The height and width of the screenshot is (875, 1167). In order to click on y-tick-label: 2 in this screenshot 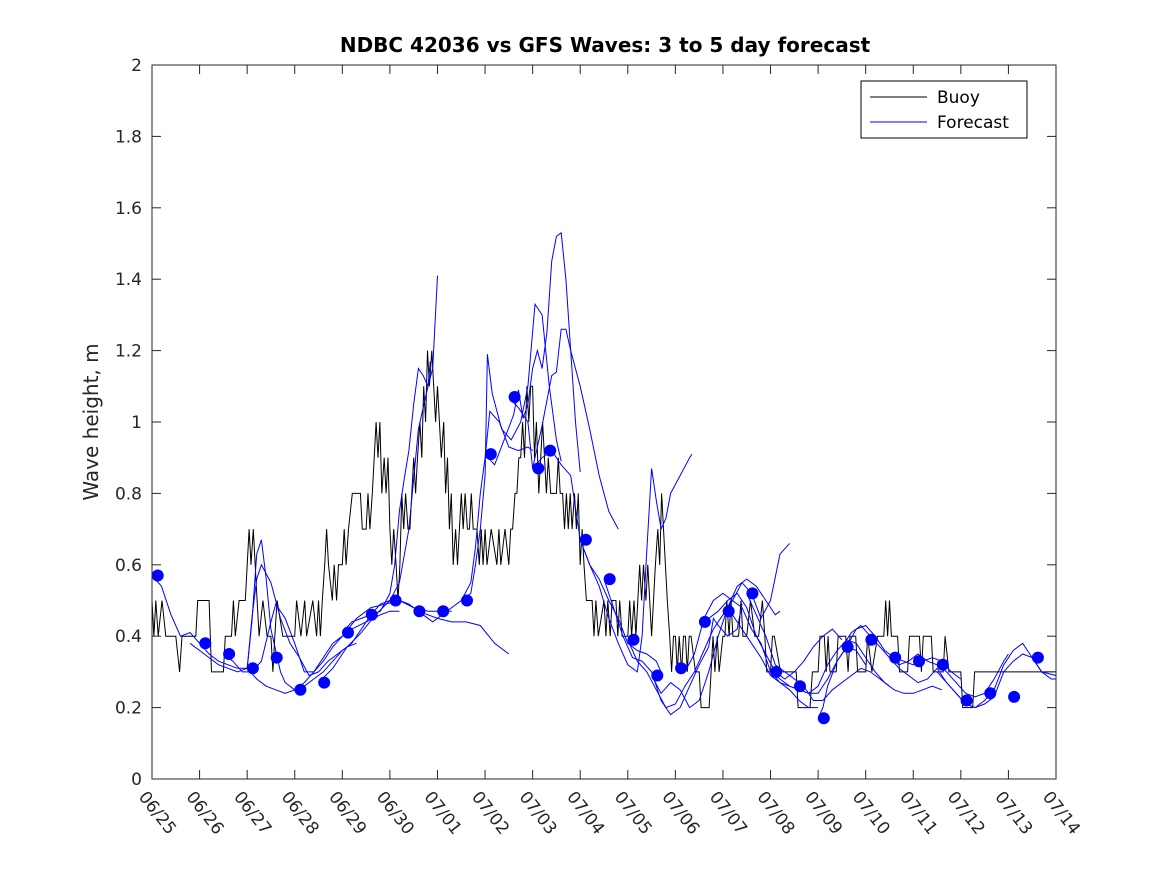, I will do `click(136, 66)`.